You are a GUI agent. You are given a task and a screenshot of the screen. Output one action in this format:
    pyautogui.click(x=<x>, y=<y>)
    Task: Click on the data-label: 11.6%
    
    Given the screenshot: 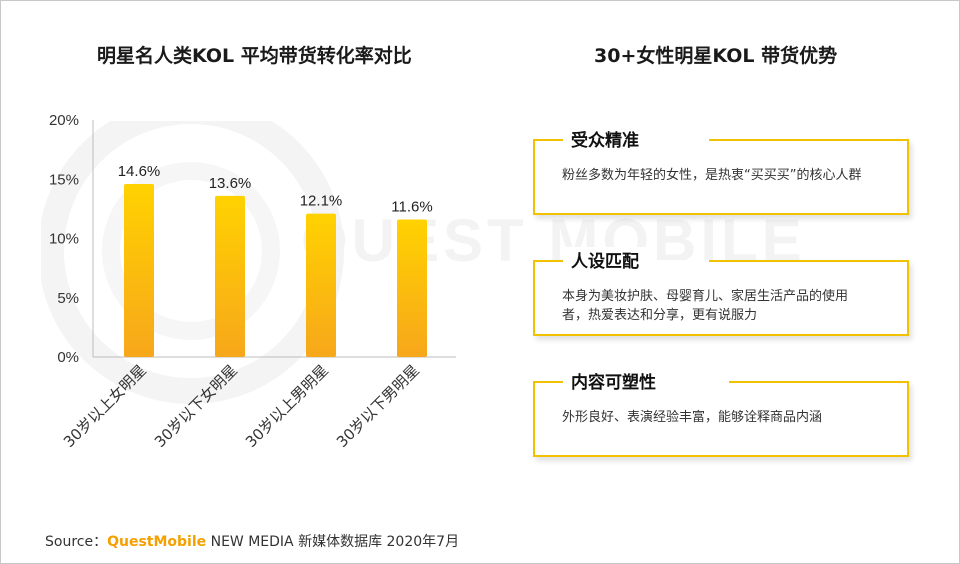 What is the action you would take?
    pyautogui.click(x=411, y=207)
    